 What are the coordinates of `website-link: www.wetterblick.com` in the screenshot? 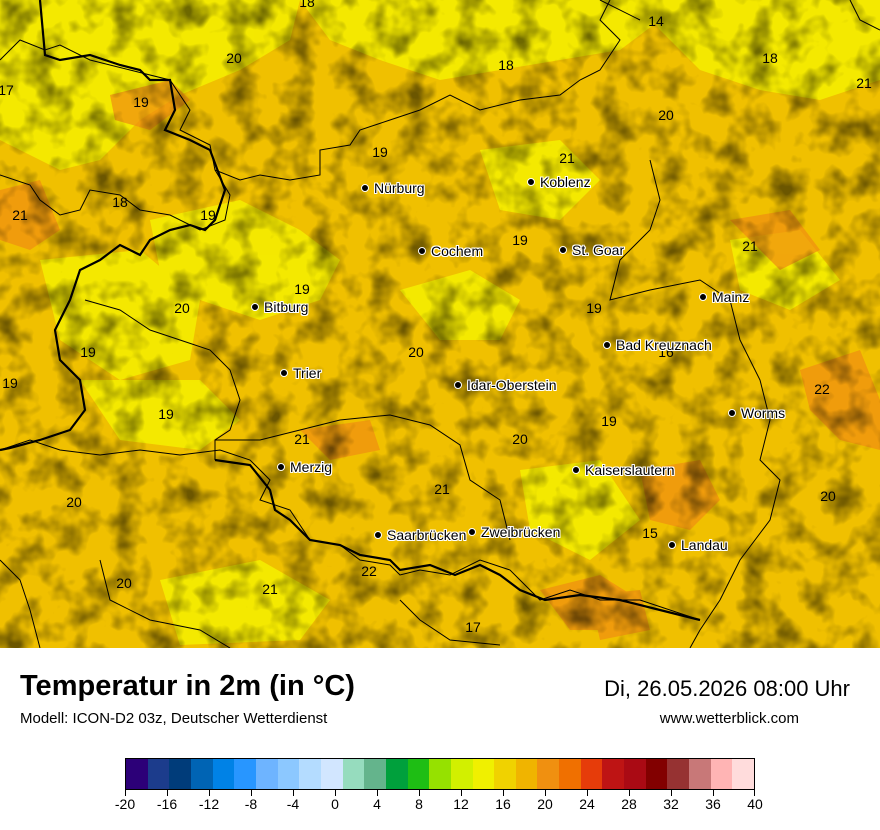 It's located at (729, 718).